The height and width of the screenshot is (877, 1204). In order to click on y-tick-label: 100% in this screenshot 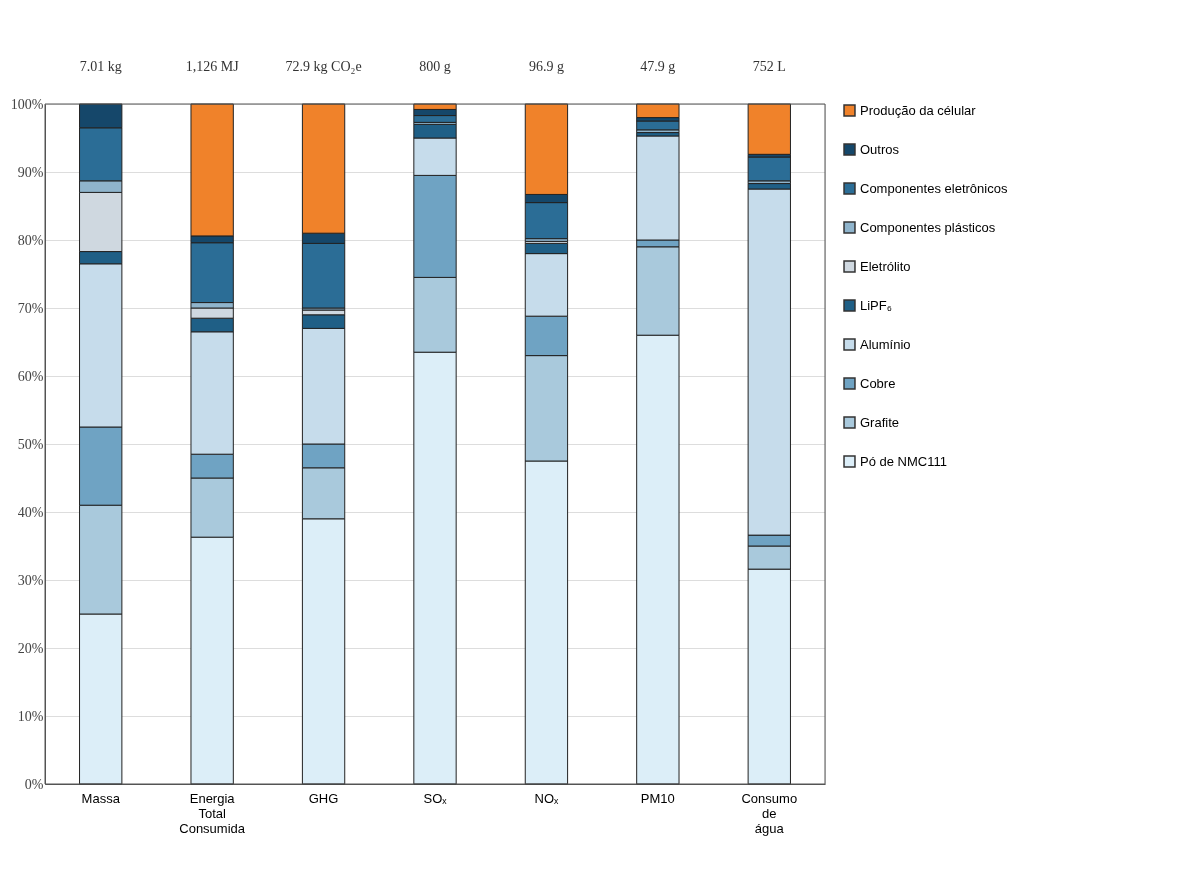, I will do `click(27, 104)`.